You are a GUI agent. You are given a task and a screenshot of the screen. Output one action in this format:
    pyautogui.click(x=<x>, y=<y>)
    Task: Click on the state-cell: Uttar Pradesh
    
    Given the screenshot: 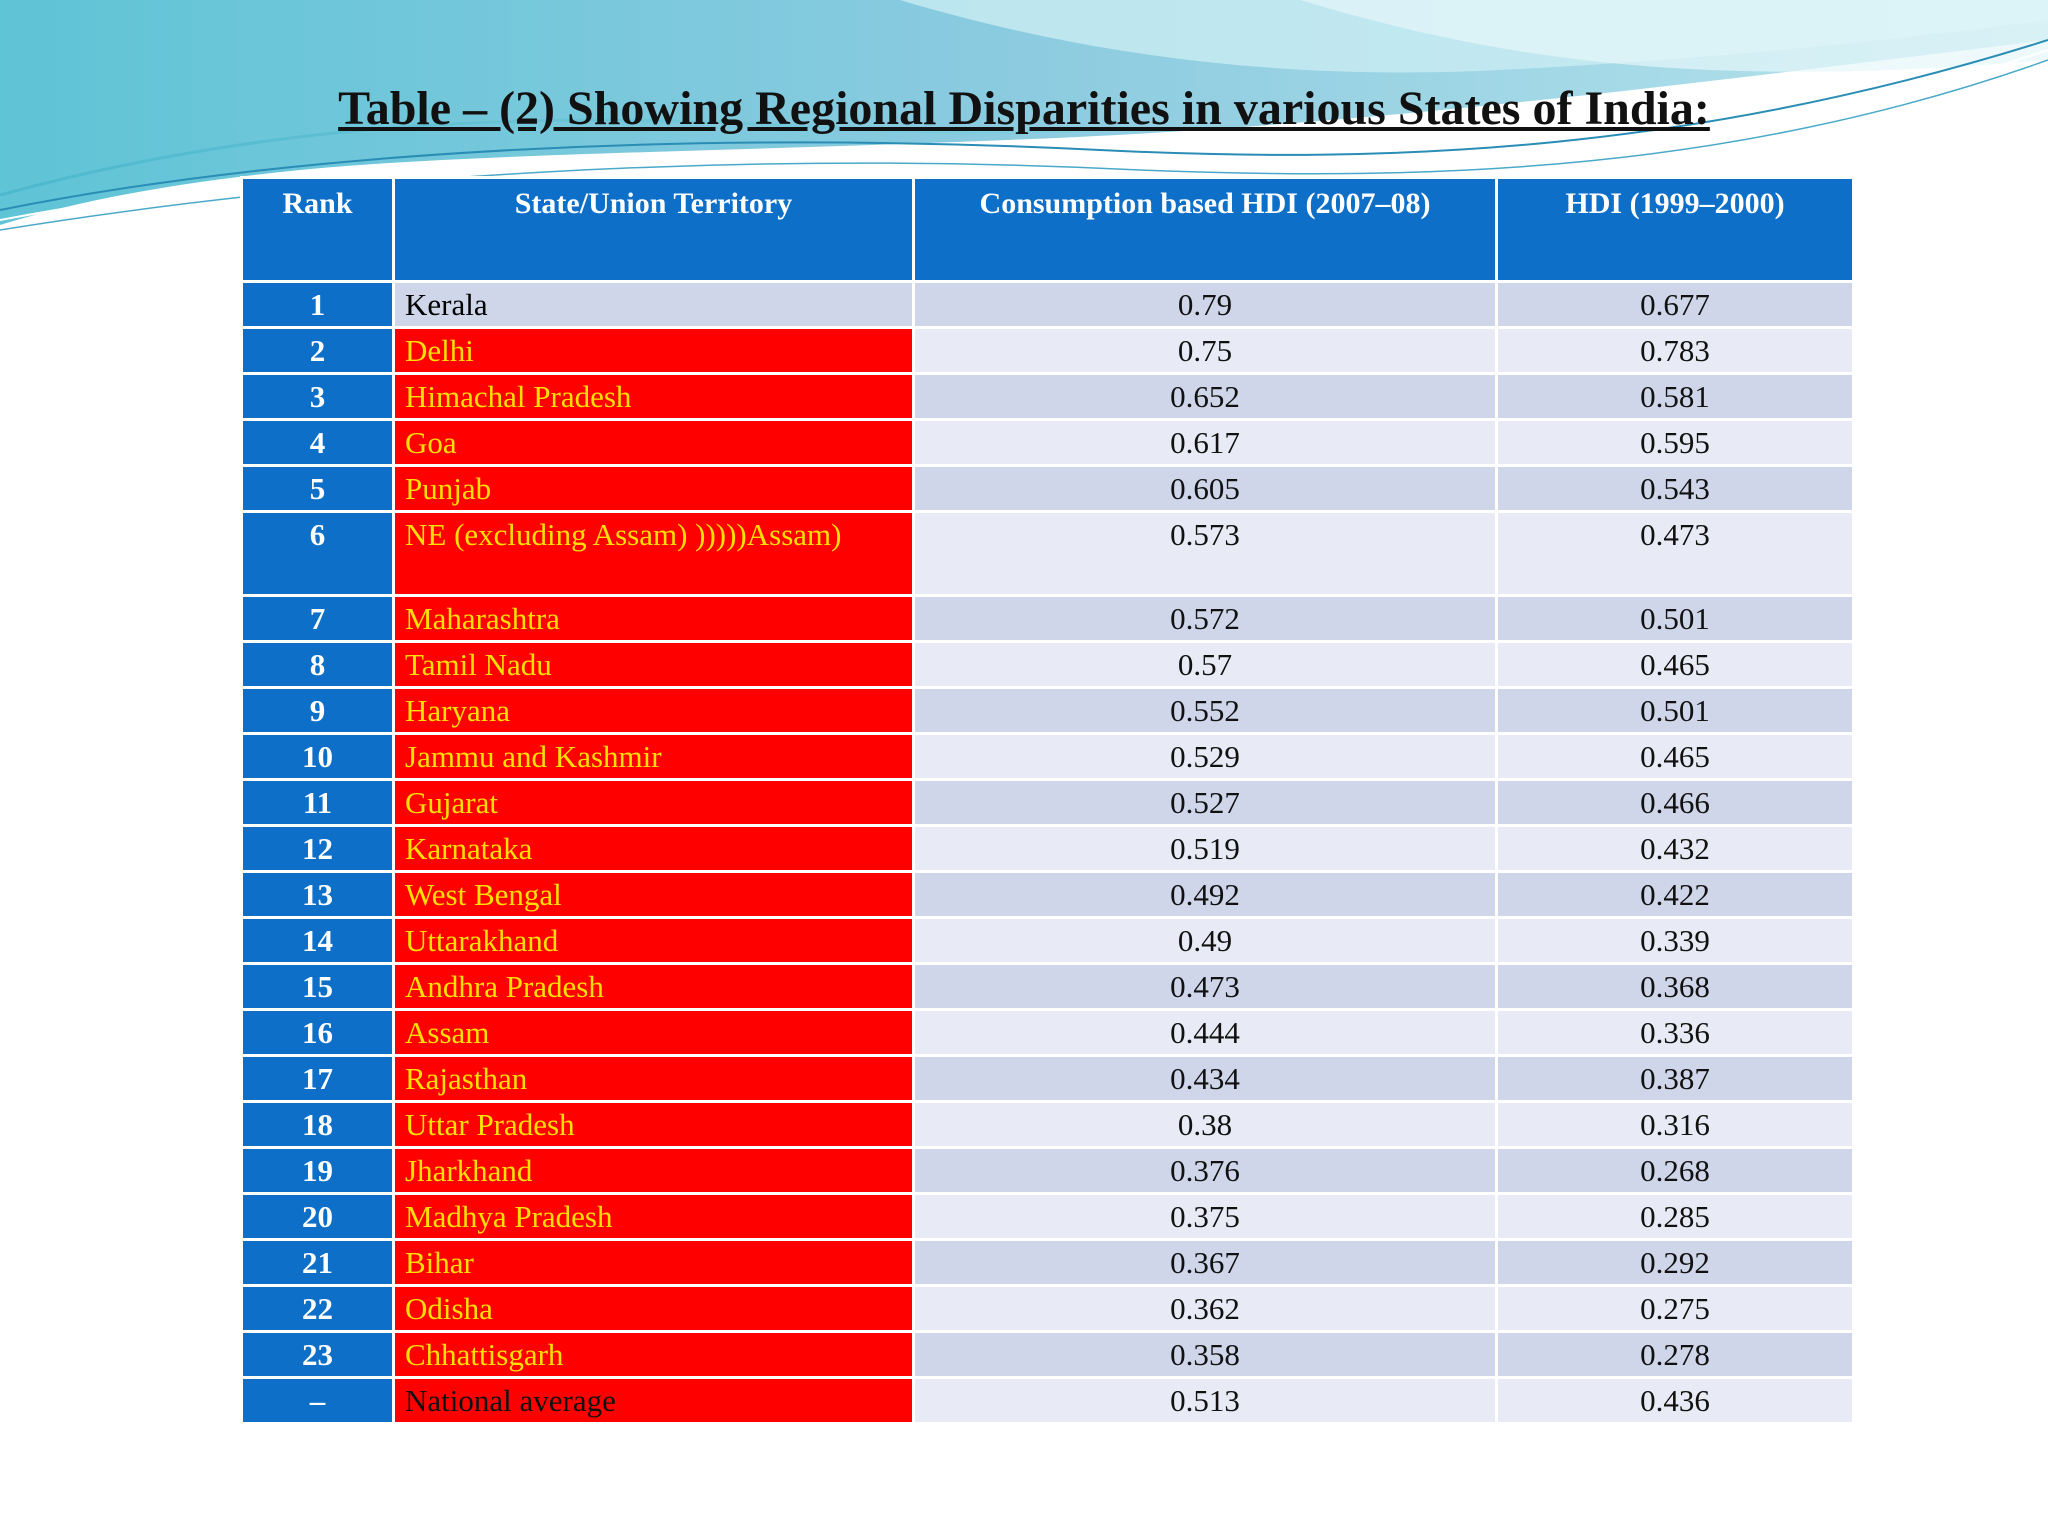 What is the action you would take?
    pyautogui.click(x=653, y=1124)
    